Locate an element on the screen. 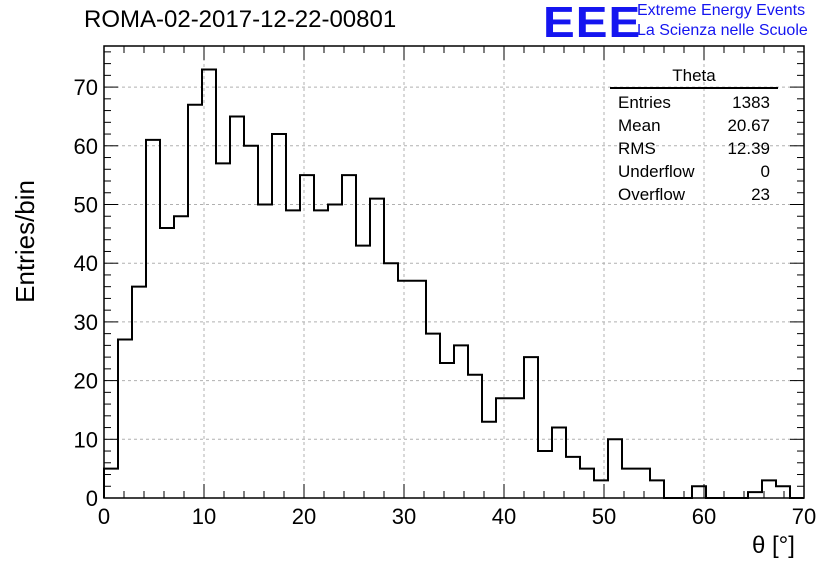 Image resolution: width=836 pixels, height=572 pixels. x-tick-label: 50 is located at coordinates (604, 516).